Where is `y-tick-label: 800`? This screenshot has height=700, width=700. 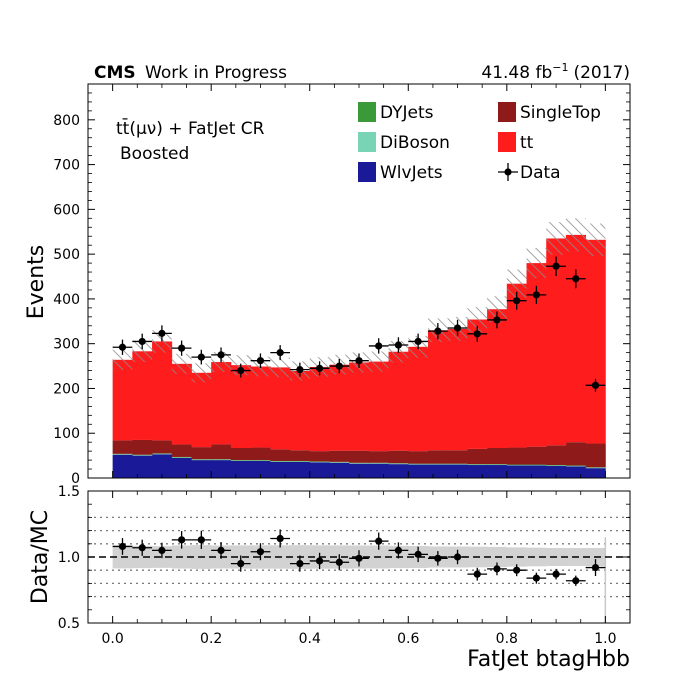 y-tick-label: 800 is located at coordinates (66, 121).